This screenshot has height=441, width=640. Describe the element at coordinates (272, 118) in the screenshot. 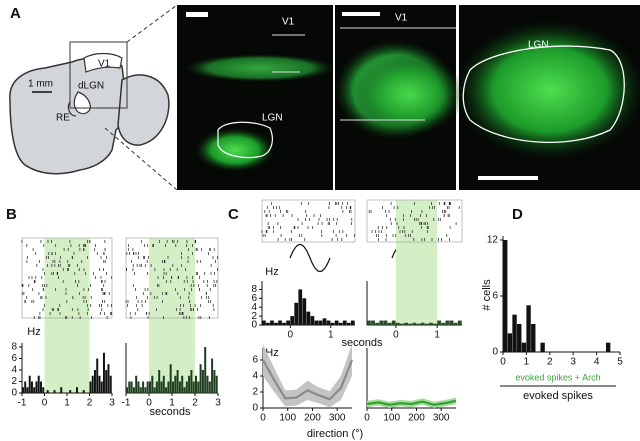

I see `image-label: LGN` at that location.